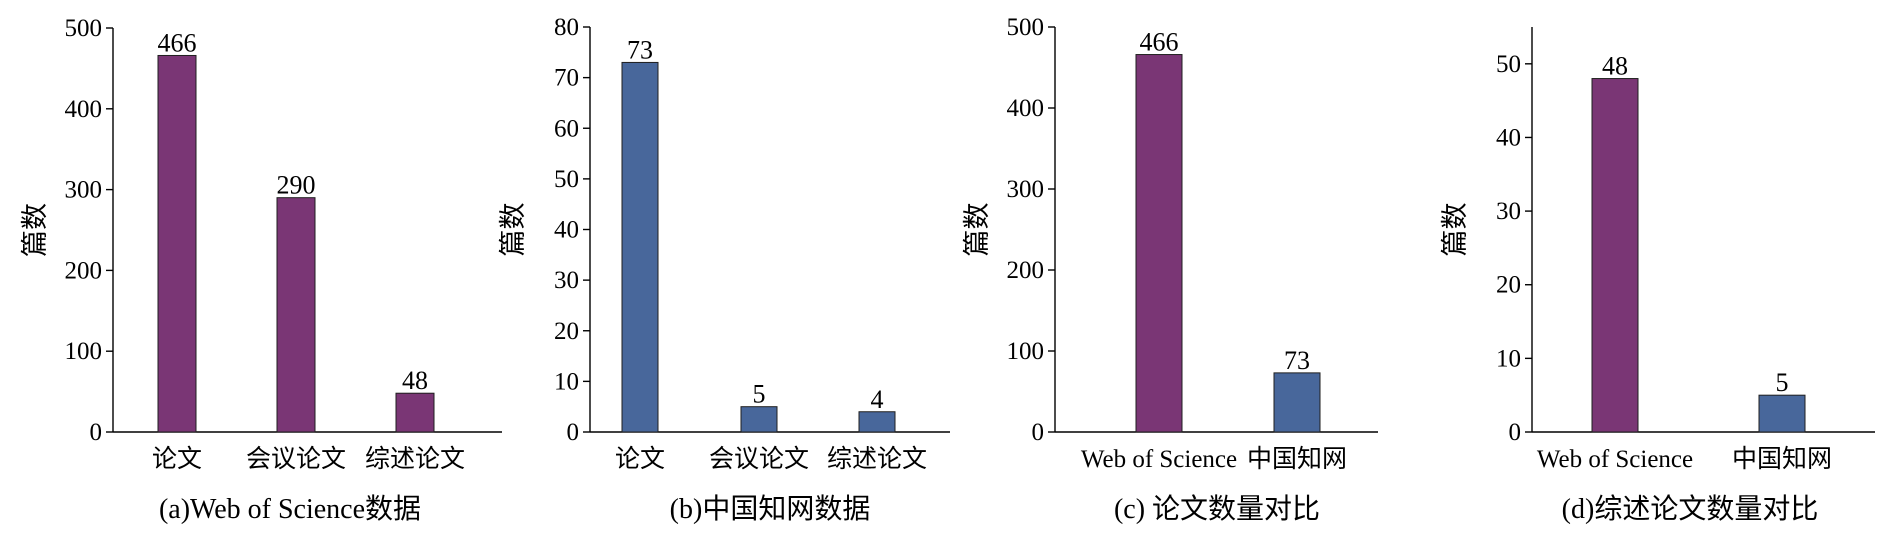  What do you see at coordinates (177, 459) in the screenshot?
I see `chart1-category-label: 论文` at bounding box center [177, 459].